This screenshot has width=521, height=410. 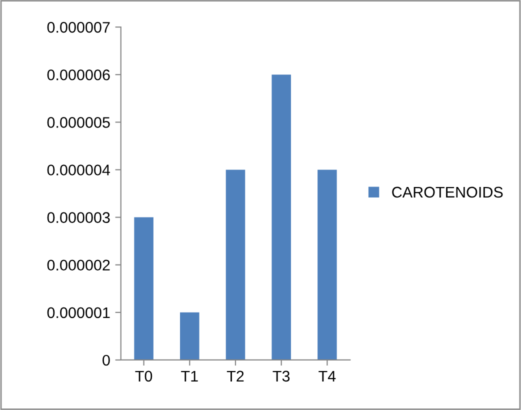 I want to click on x-tick-label: T4, so click(x=327, y=376).